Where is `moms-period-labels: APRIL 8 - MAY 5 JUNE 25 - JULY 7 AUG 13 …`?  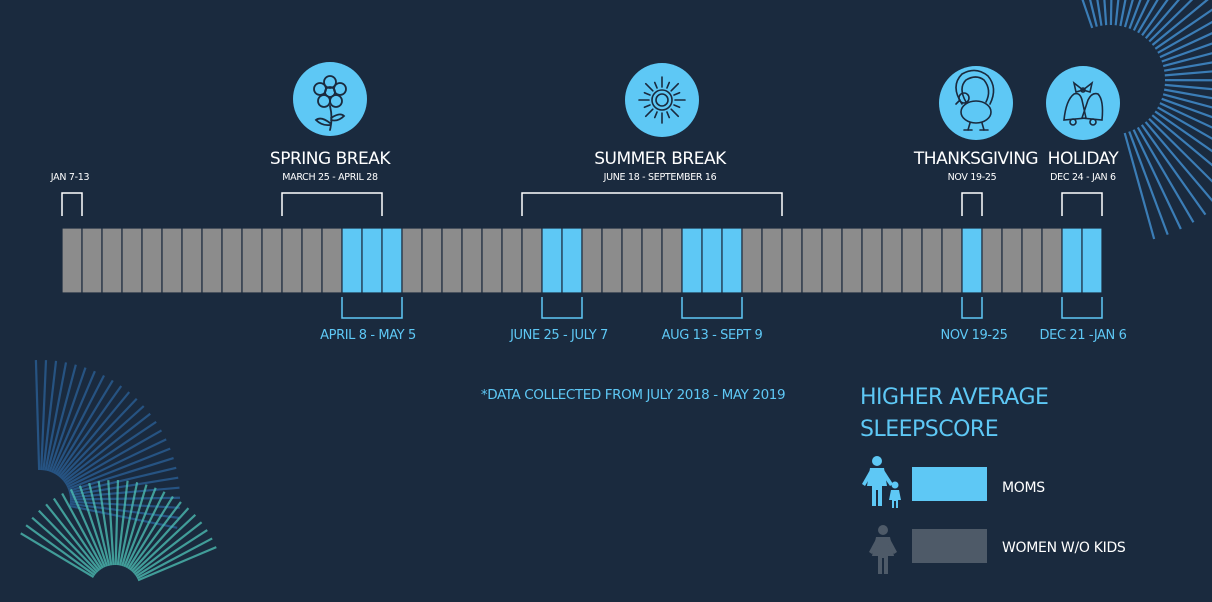
moms-period-labels: APRIL 8 - MAY 5 JUNE 25 - JULY 7 AUG 13 … is located at coordinates (723, 335).